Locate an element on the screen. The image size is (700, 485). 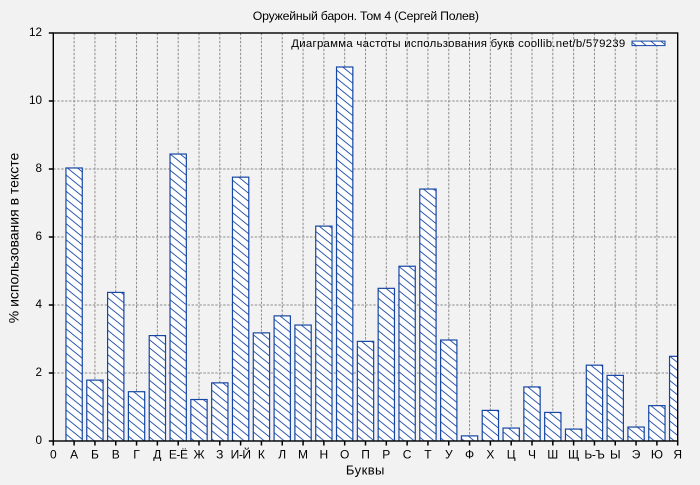
svg-text: А is located at coordinates (74, 454).